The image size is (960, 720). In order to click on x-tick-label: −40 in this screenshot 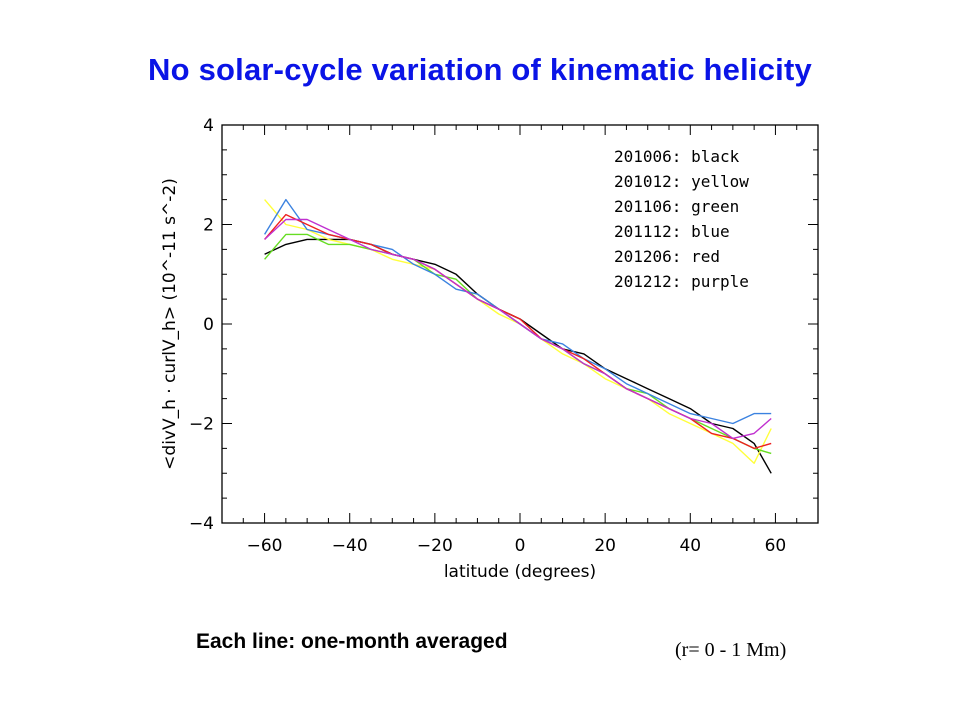, I will do `click(350, 546)`.